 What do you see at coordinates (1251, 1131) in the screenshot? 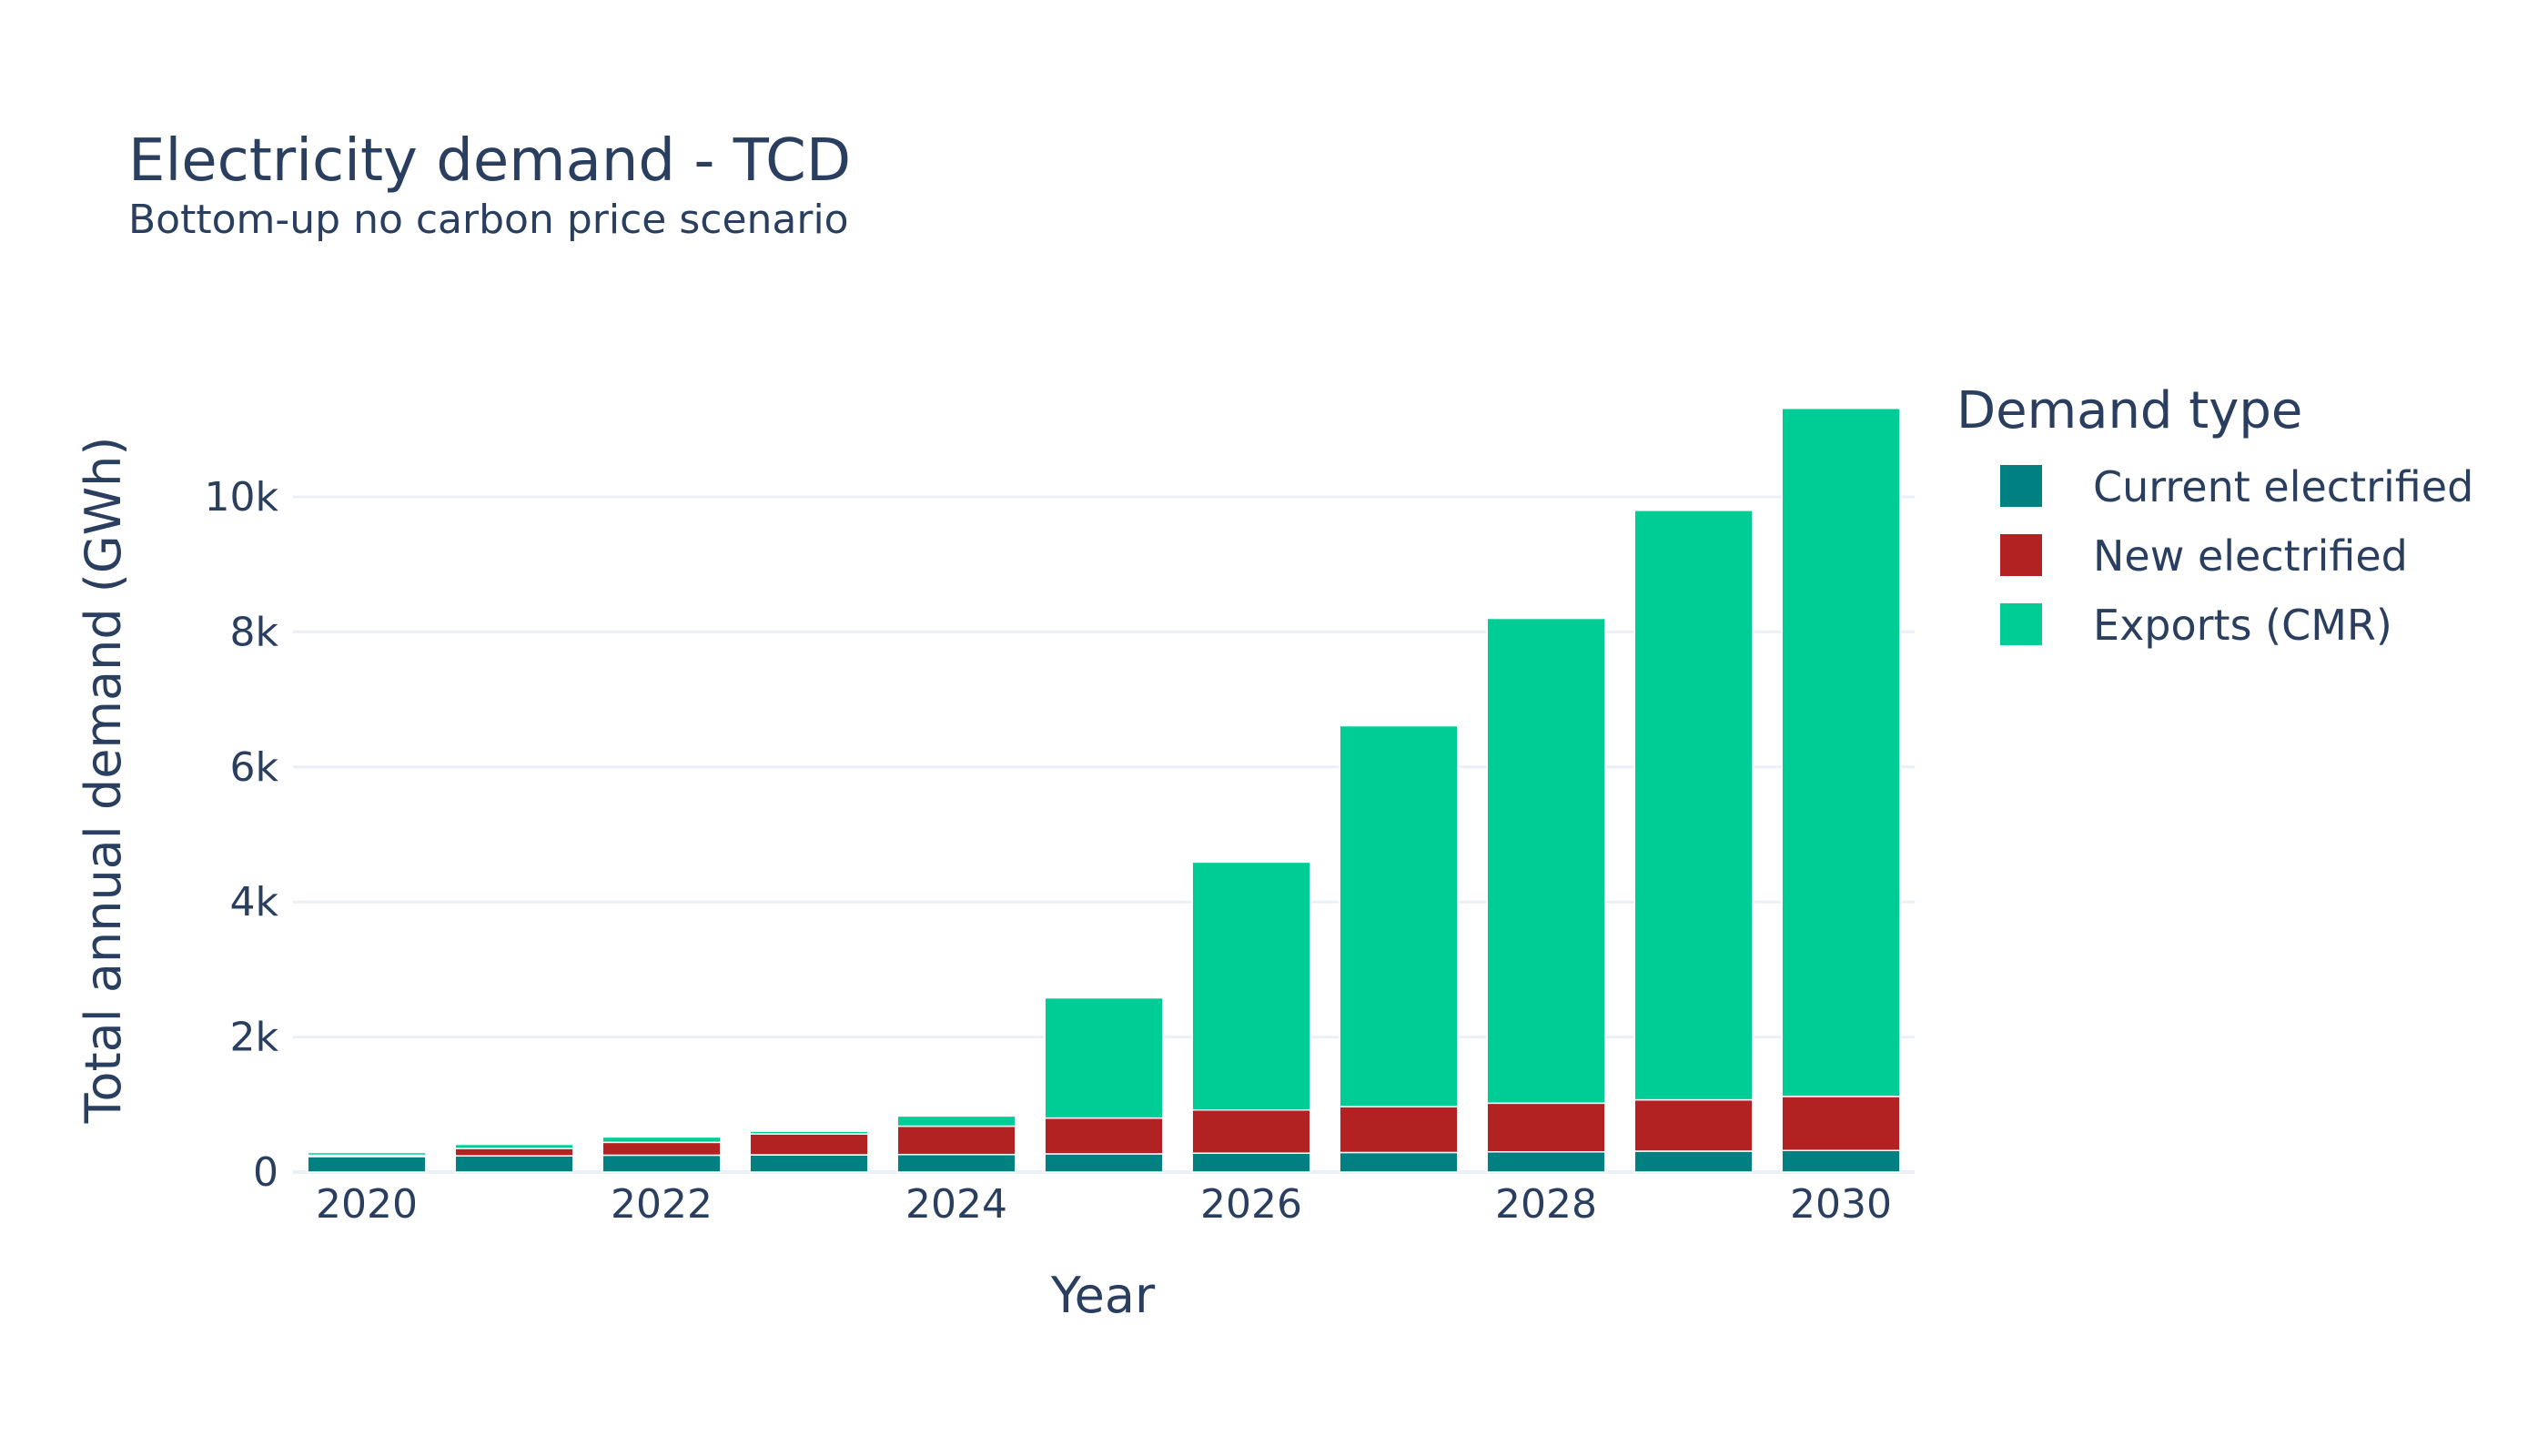
I see `bar-new-electrified-2026` at bounding box center [1251, 1131].